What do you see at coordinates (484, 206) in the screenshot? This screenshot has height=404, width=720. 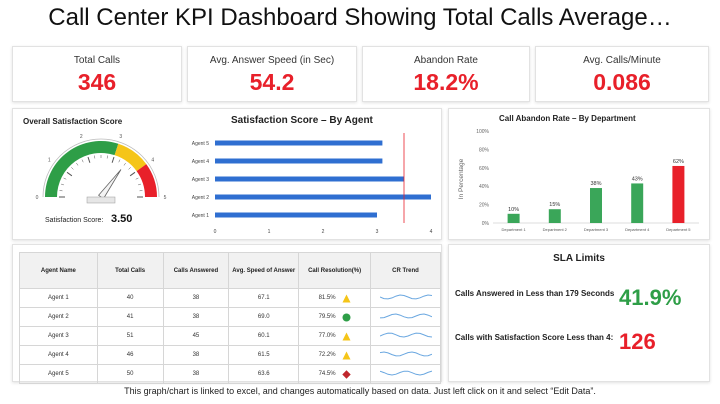 I see `abandon-y-tick: 20%` at bounding box center [484, 206].